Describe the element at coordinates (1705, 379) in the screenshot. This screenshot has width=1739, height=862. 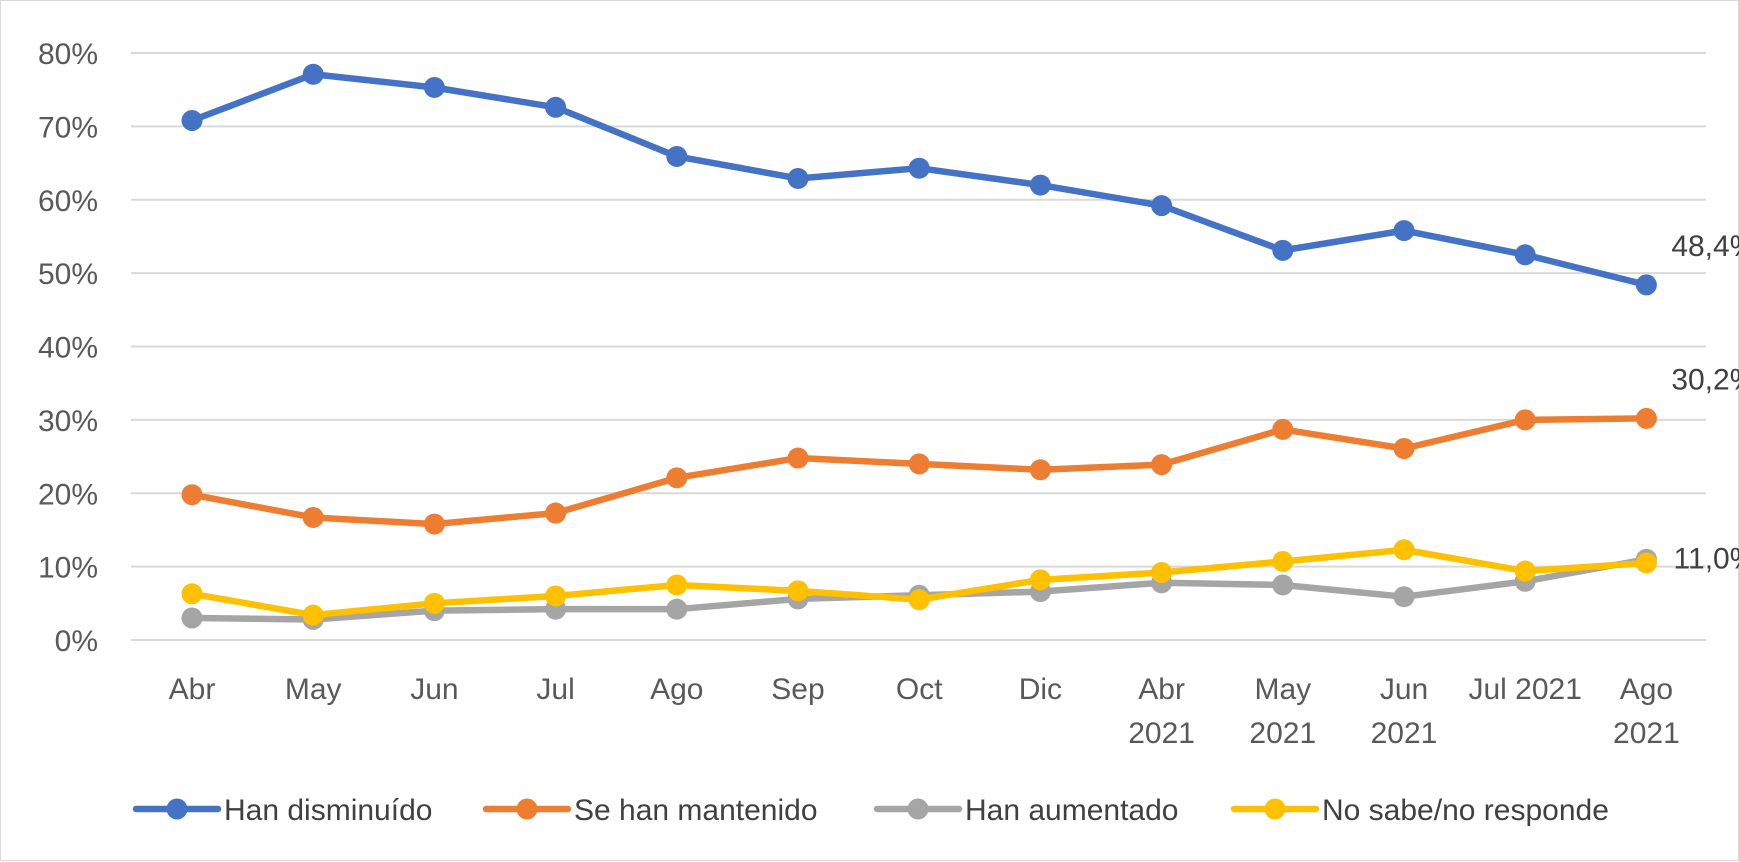
I see `data-label: 30,2%` at that location.